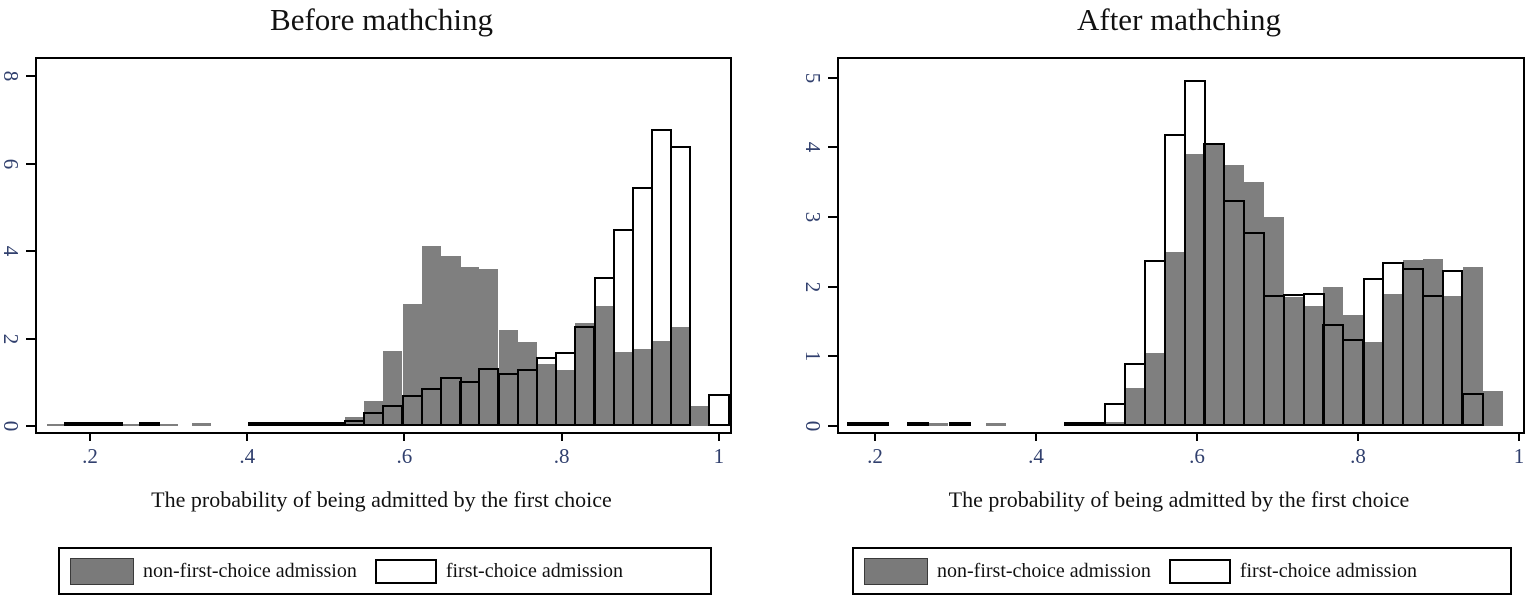 This screenshot has height=600, width=1535. I want to click on y-tick-label: 6, so click(11, 164).